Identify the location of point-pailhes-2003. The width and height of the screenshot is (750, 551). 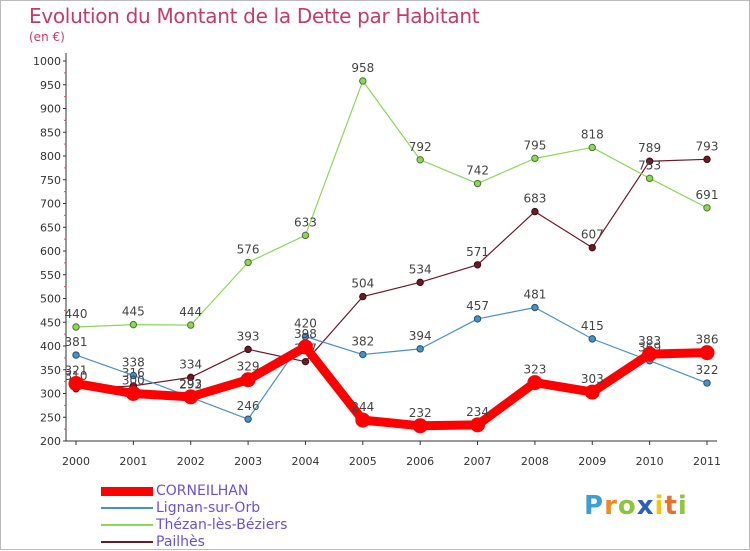
(248, 349).